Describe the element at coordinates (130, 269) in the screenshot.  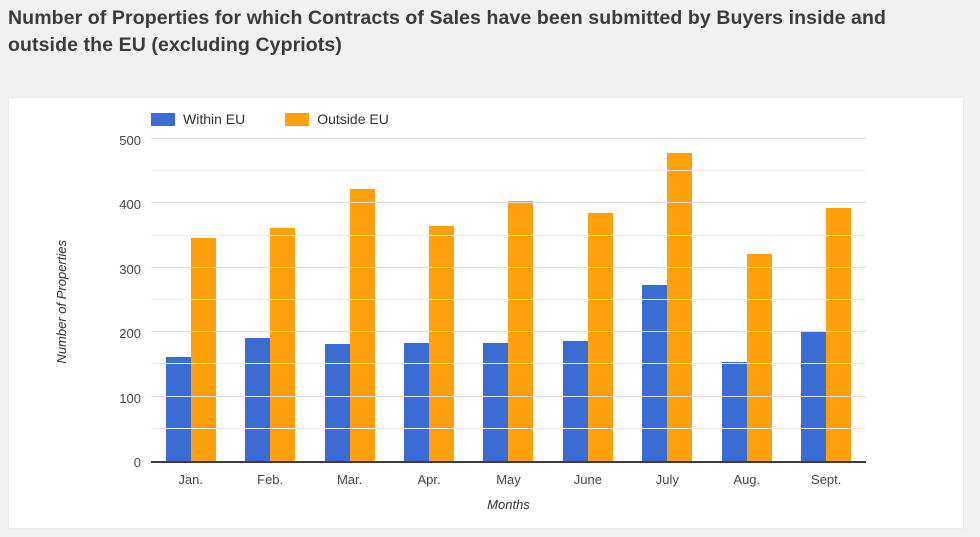
I see `ytick-300: 300` at that location.